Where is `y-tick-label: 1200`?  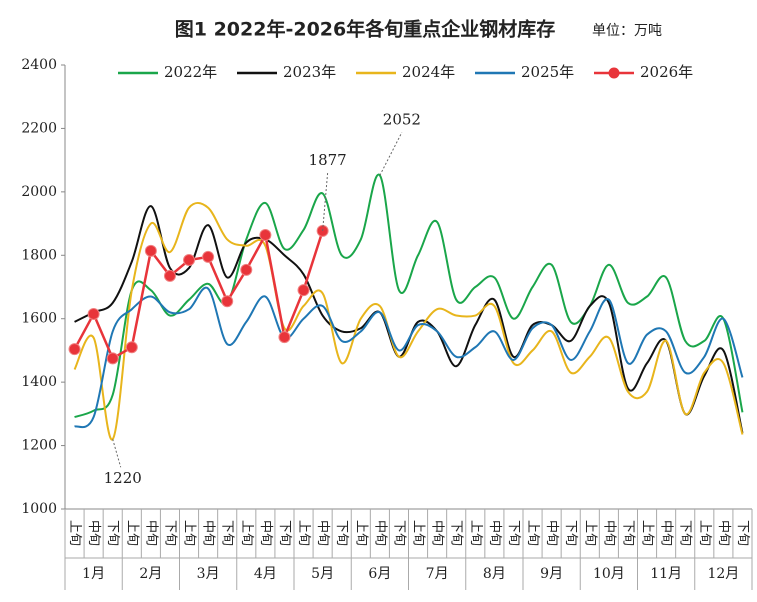
y-tick-label: 1200 is located at coordinates (39, 446).